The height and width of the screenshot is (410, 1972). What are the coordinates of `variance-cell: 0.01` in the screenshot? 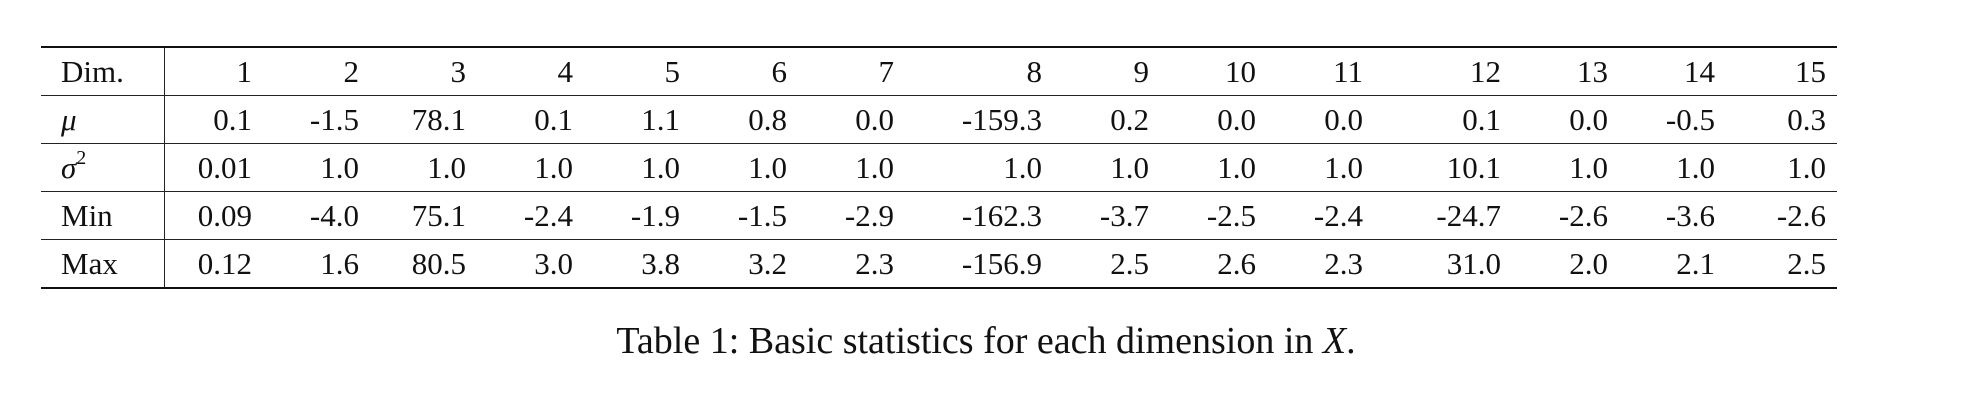 It's located at (213, 167).